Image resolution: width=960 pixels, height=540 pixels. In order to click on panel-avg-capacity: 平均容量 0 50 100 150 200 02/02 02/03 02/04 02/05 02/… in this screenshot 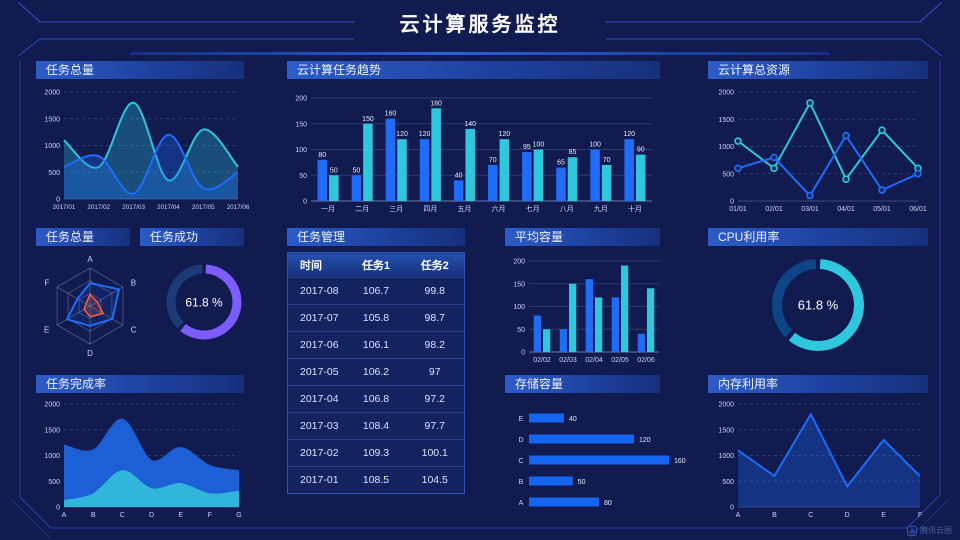, I will do `click(582, 297)`.